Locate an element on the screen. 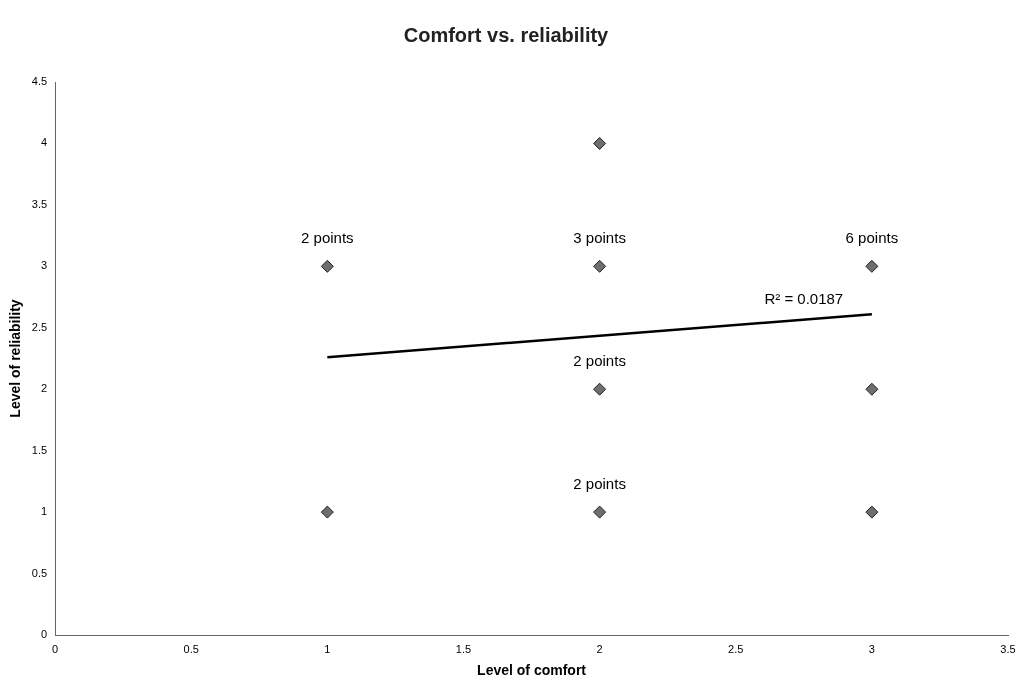  x-tick-label: 2.5 is located at coordinates (736, 648).